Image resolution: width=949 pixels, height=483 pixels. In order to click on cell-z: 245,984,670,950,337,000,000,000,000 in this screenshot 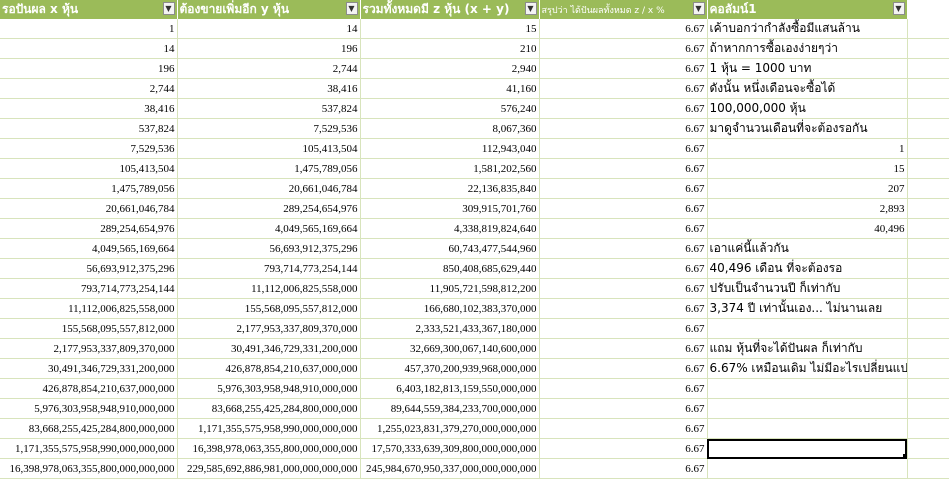, I will do `click(450, 468)`.